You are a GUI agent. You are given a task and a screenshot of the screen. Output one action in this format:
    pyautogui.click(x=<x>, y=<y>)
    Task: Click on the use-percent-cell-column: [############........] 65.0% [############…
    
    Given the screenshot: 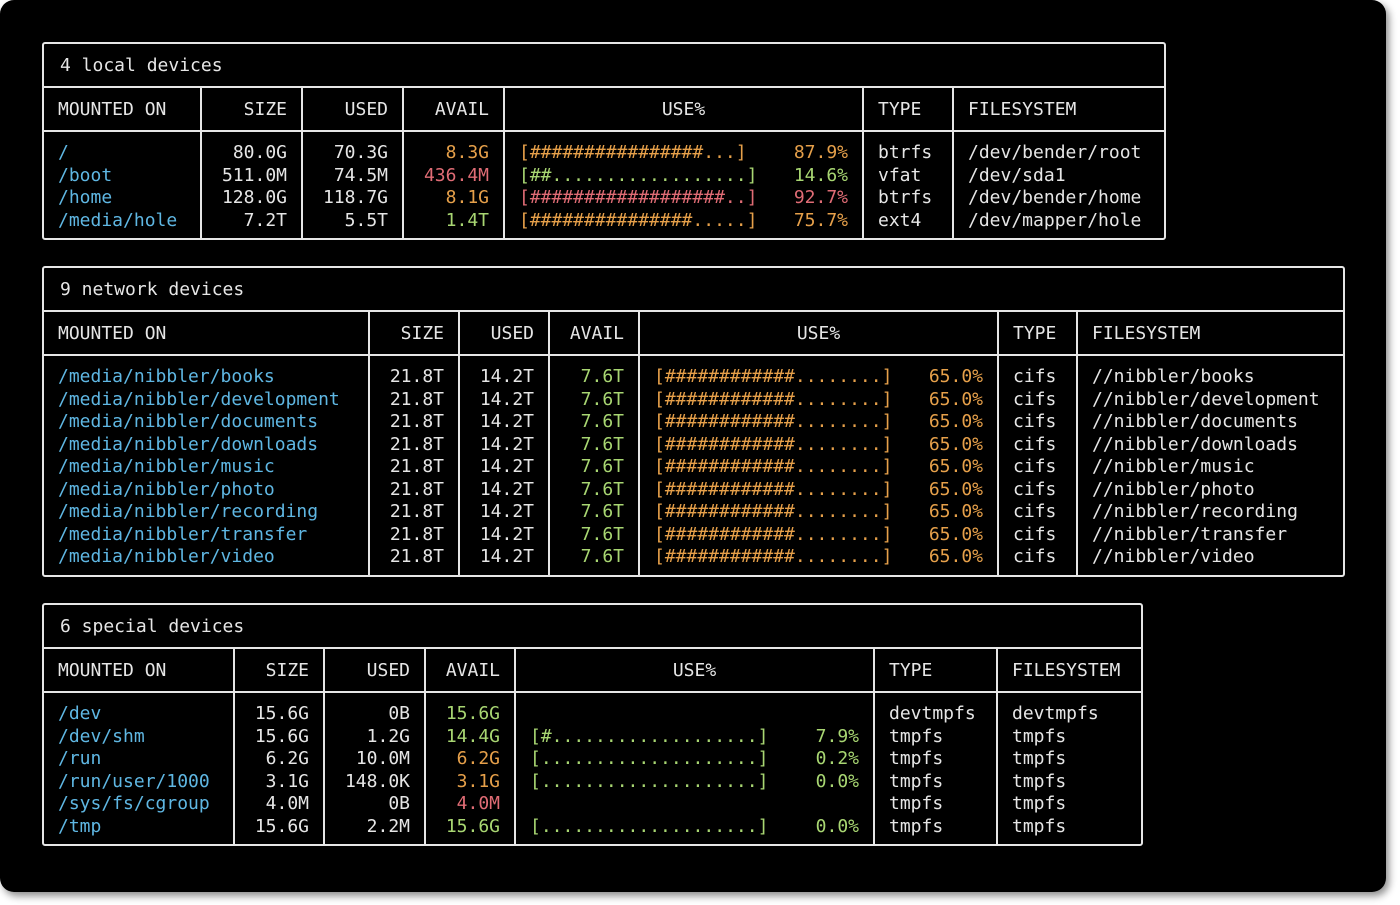 What is the action you would take?
    pyautogui.click(x=819, y=465)
    